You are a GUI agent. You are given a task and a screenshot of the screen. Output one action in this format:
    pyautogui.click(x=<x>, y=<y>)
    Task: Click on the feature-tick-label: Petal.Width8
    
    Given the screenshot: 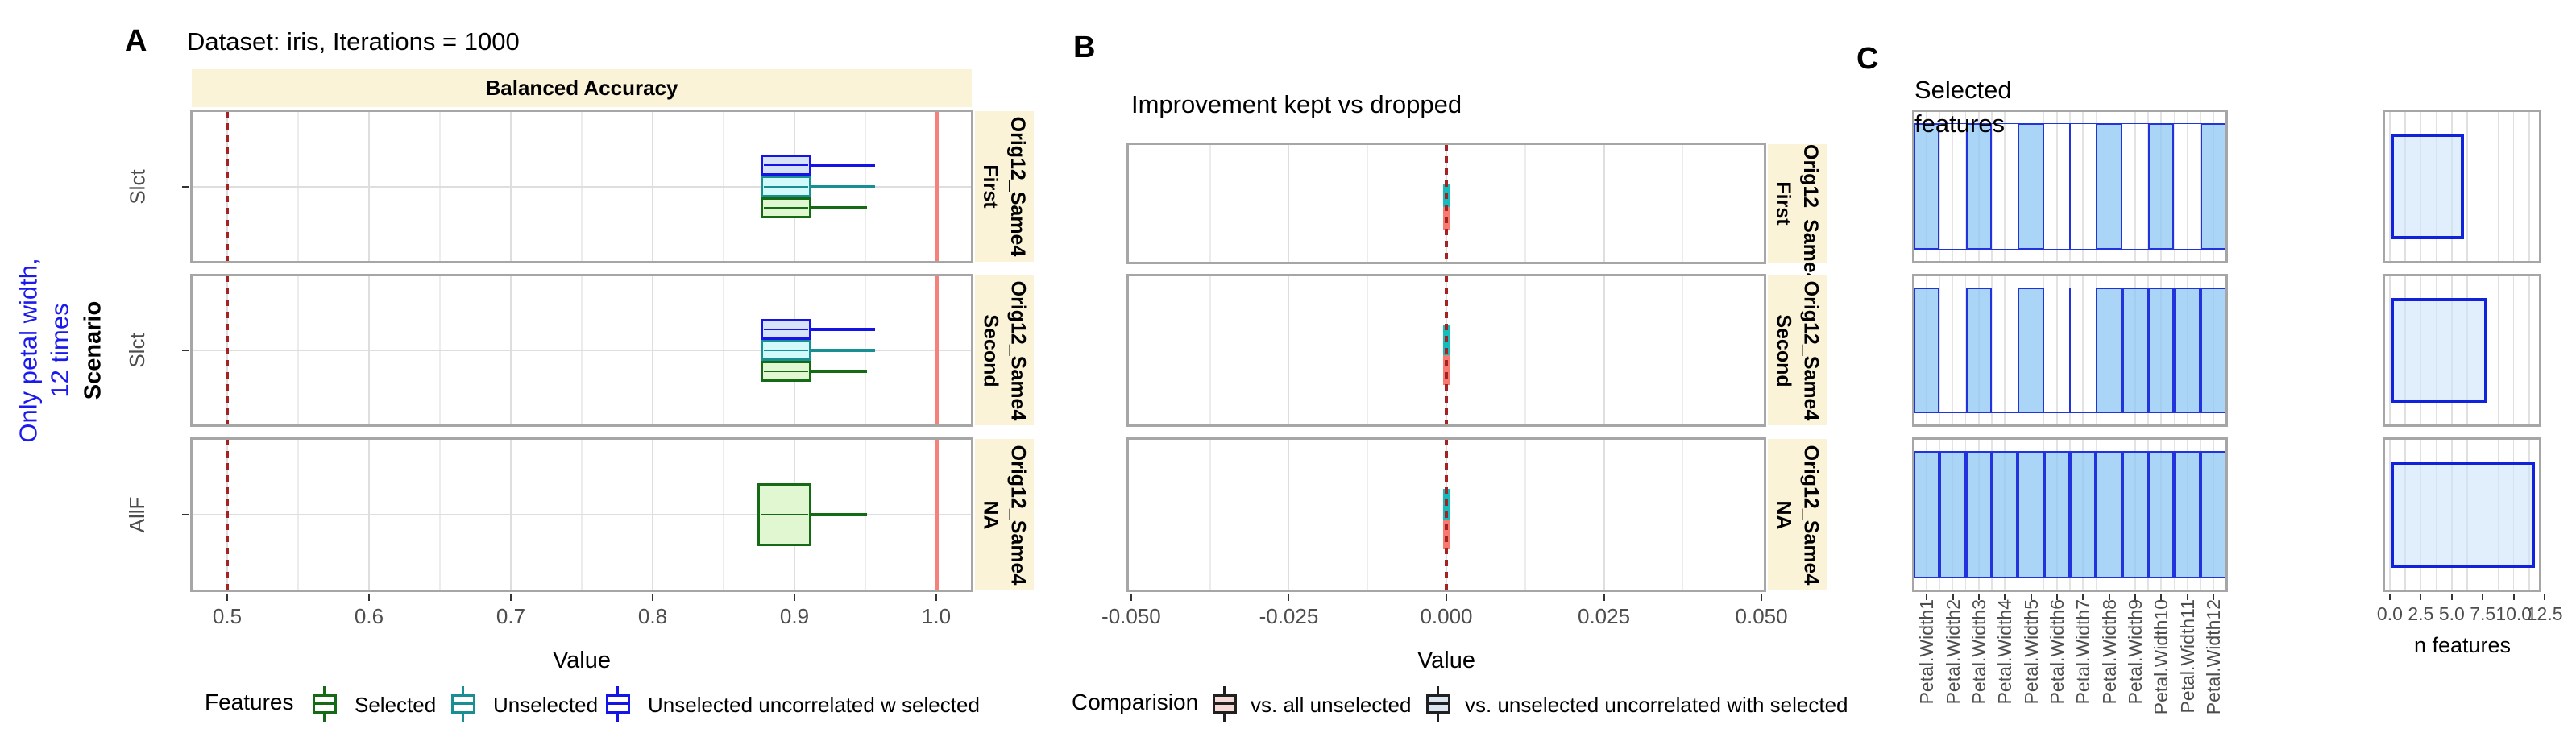 What is the action you would take?
    pyautogui.click(x=2109, y=665)
    